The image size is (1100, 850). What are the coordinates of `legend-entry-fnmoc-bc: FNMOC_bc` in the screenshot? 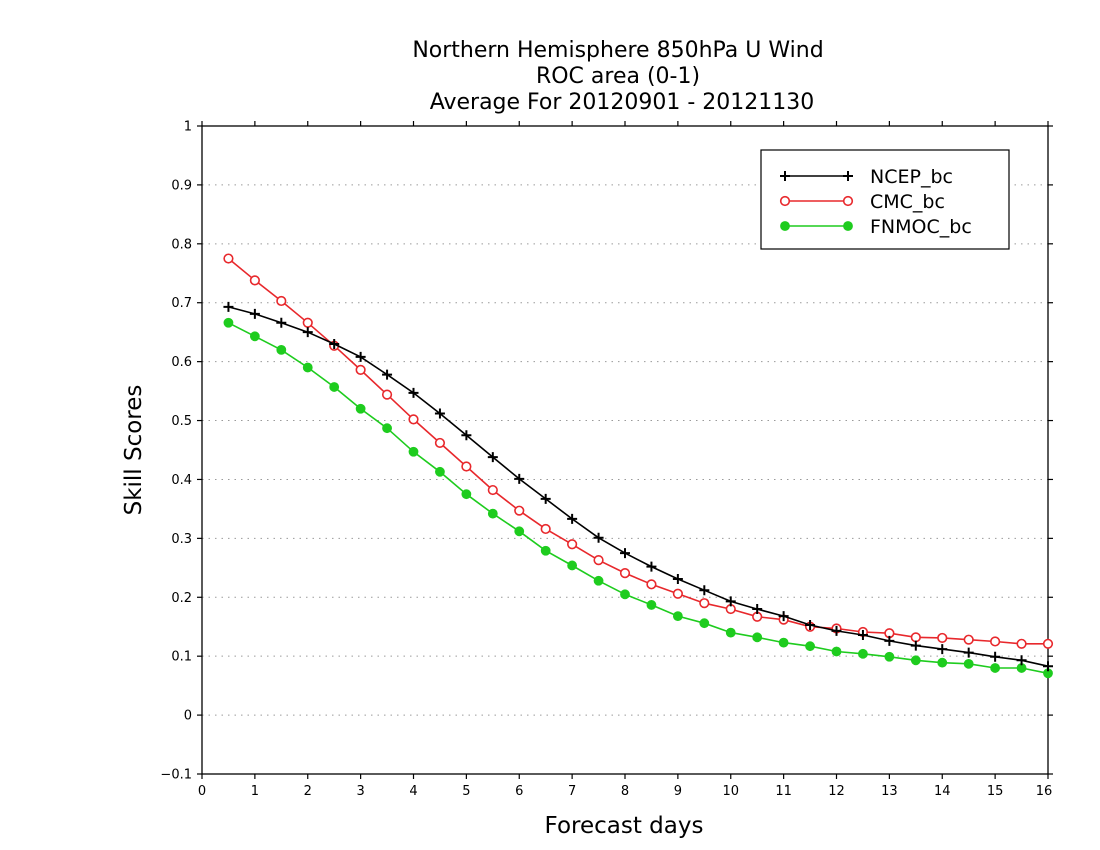 It's located at (876, 227).